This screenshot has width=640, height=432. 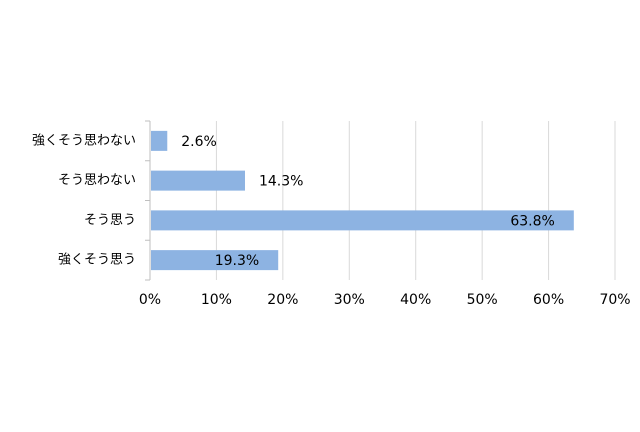 What do you see at coordinates (282, 300) in the screenshot?
I see `x-tick-label: 20%` at bounding box center [282, 300].